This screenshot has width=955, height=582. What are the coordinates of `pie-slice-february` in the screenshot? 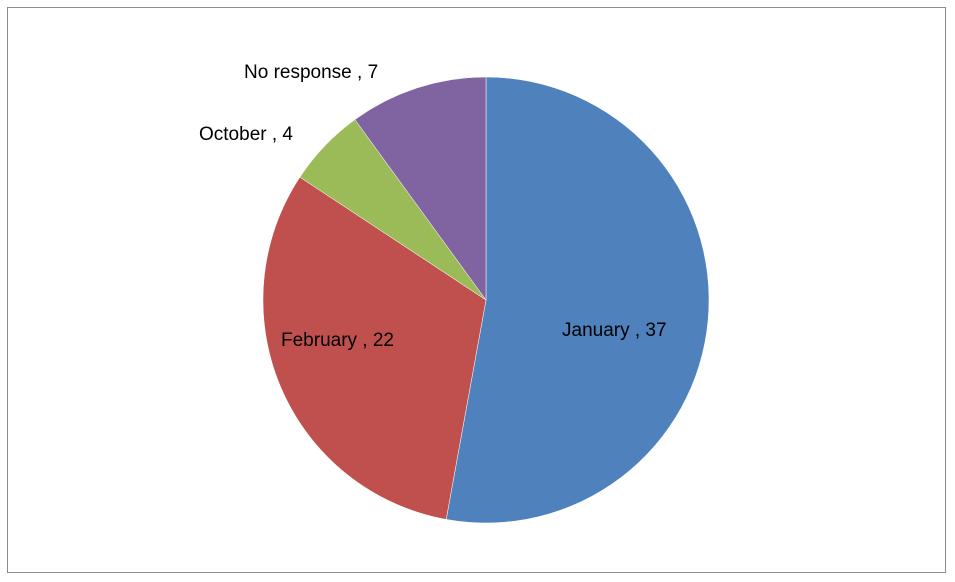 It's located at (374, 348).